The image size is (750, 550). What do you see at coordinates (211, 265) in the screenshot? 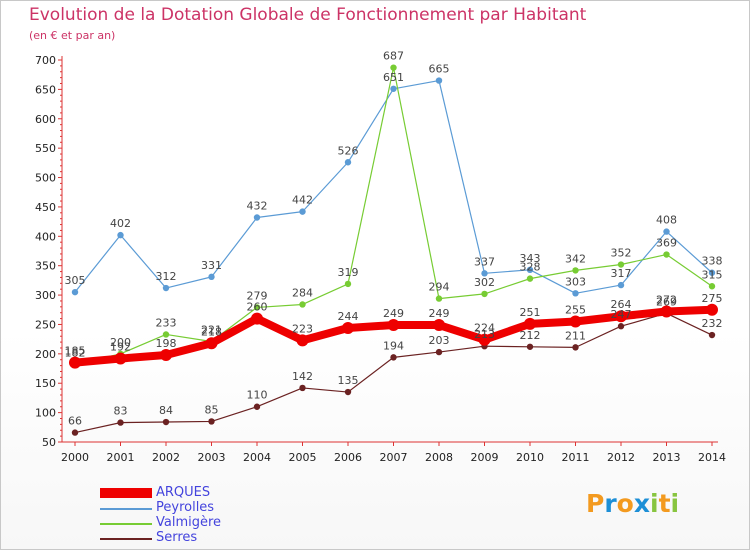
I see `data-label-peyrolles: 331` at bounding box center [211, 265].